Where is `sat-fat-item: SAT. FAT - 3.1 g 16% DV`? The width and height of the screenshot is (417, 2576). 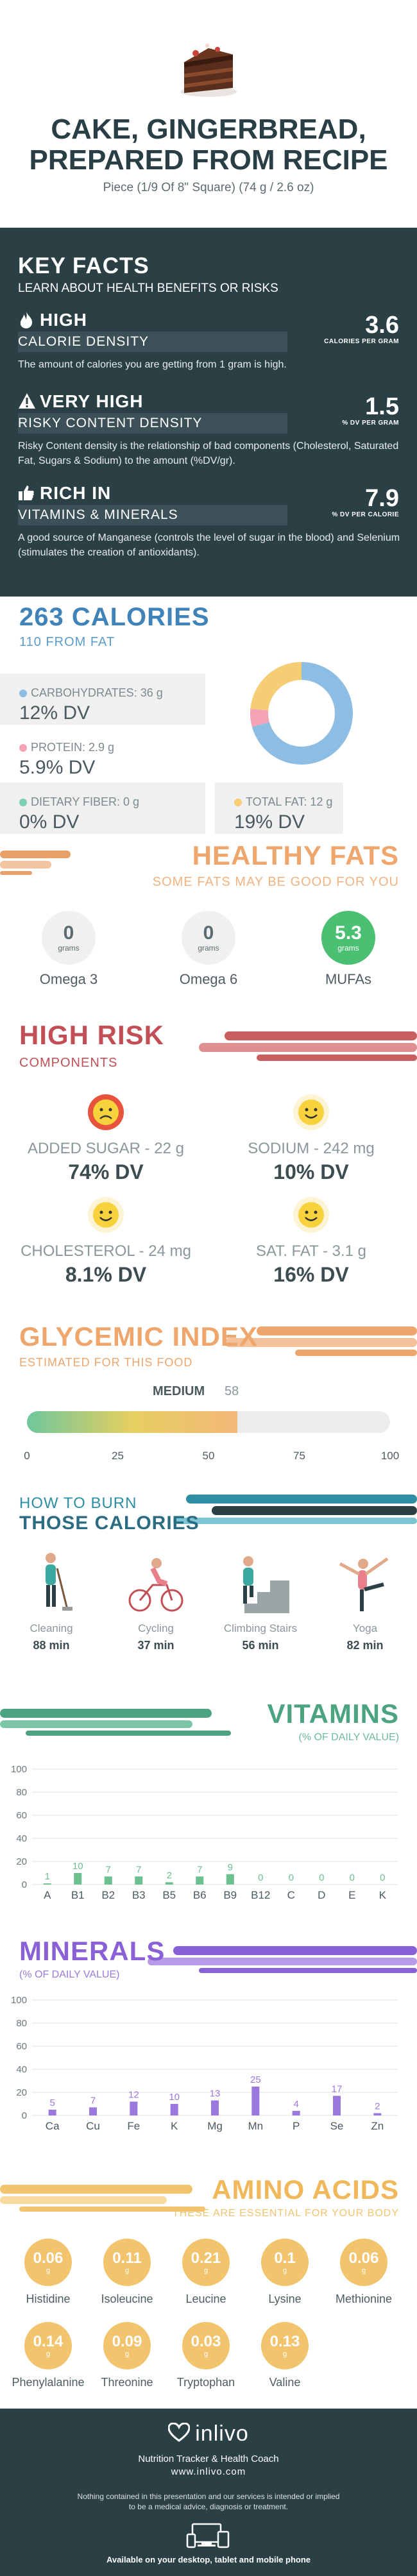
sat-fat-item: SAT. FAT - 3.1 g 16% DV is located at coordinates (311, 1241).